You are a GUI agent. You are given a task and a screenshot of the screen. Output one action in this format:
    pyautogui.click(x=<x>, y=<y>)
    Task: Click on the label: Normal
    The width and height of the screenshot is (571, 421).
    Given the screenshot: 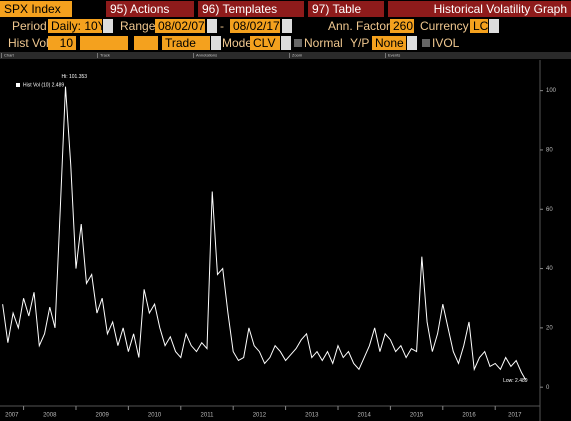 What is the action you would take?
    pyautogui.click(x=323, y=43)
    